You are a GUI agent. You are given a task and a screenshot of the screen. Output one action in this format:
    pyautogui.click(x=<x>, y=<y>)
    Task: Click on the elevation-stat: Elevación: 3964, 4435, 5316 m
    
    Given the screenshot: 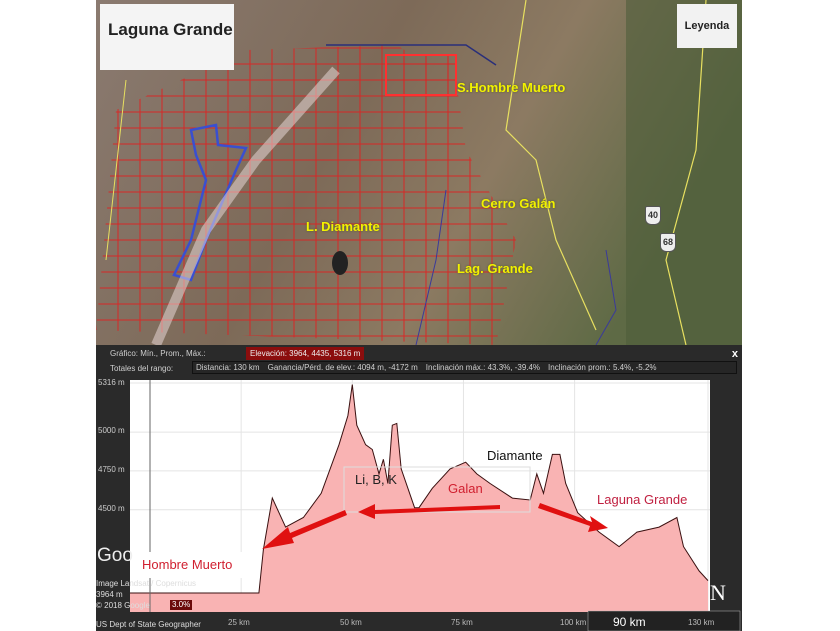 What is the action you would take?
    pyautogui.click(x=305, y=353)
    